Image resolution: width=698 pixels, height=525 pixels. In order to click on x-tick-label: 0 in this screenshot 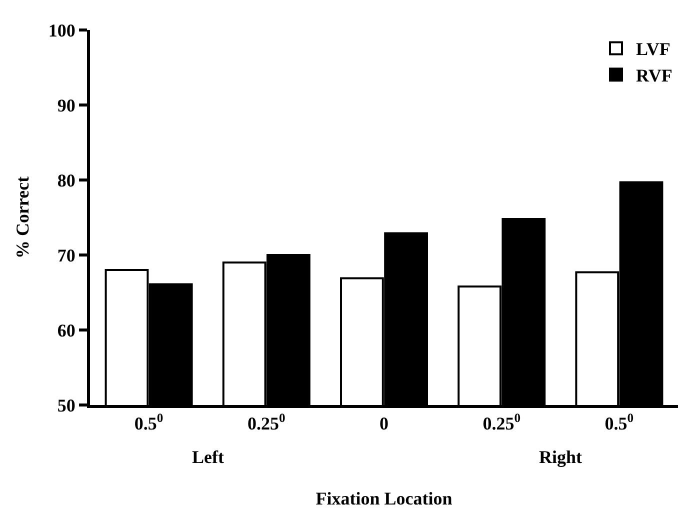, I will do `click(384, 424)`.